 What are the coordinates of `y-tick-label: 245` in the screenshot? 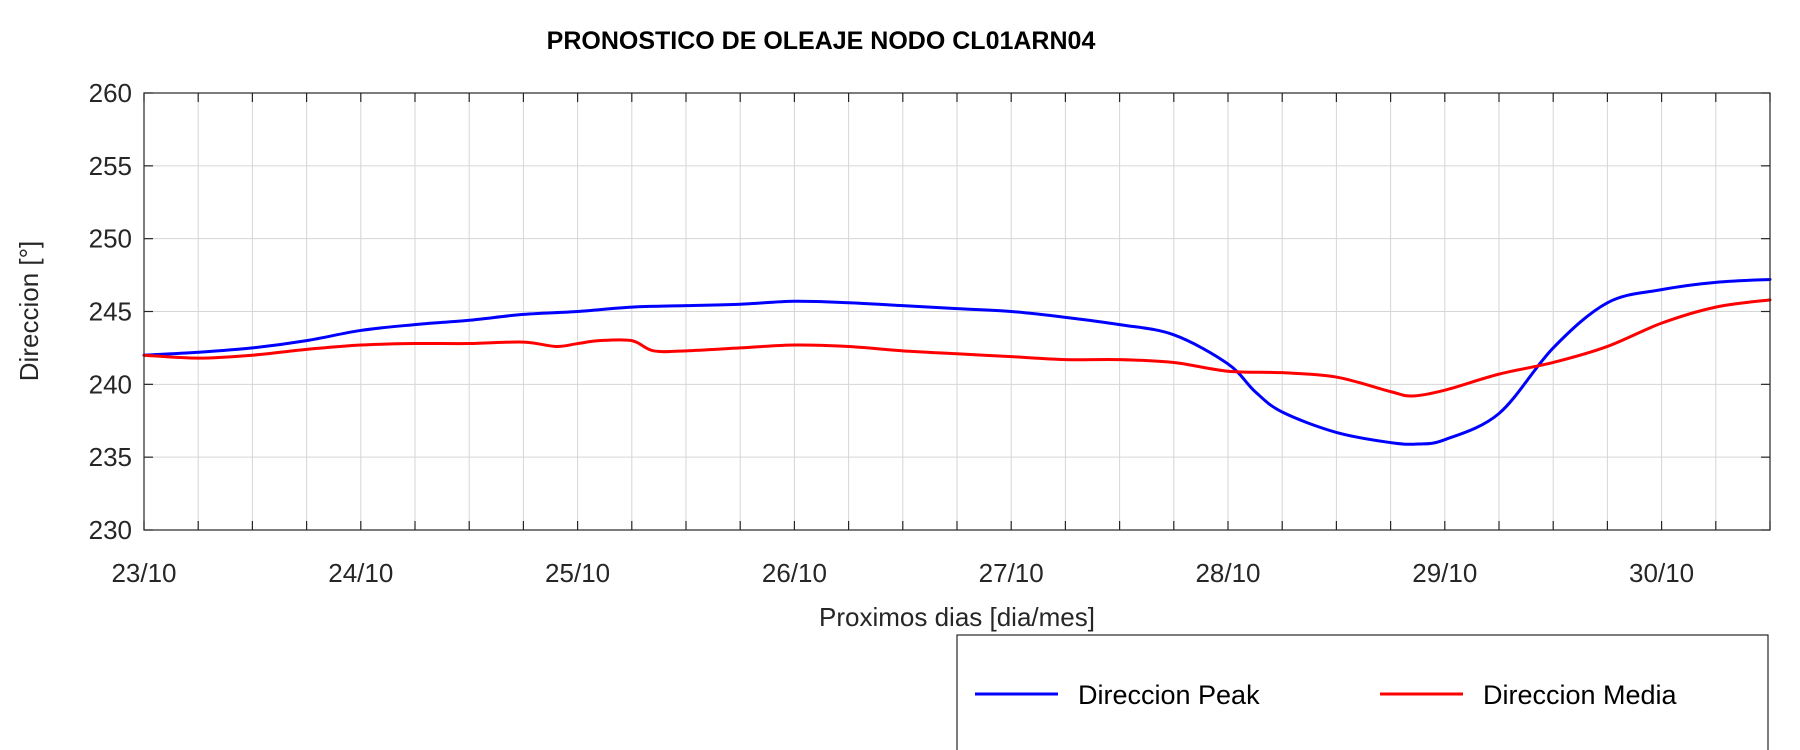 It's located at (110, 312).